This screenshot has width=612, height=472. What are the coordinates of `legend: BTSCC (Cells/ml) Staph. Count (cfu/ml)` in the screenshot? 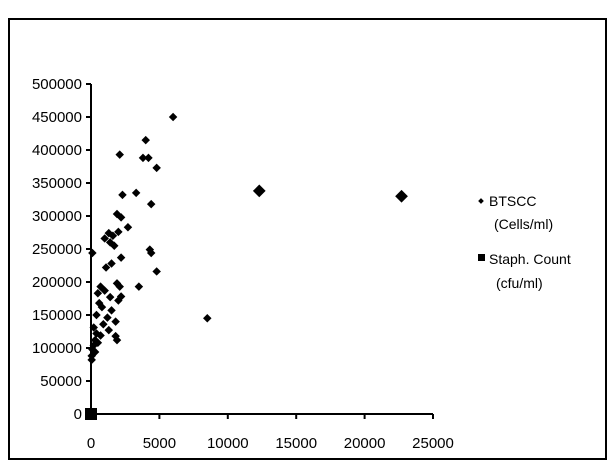 It's located at (524, 242).